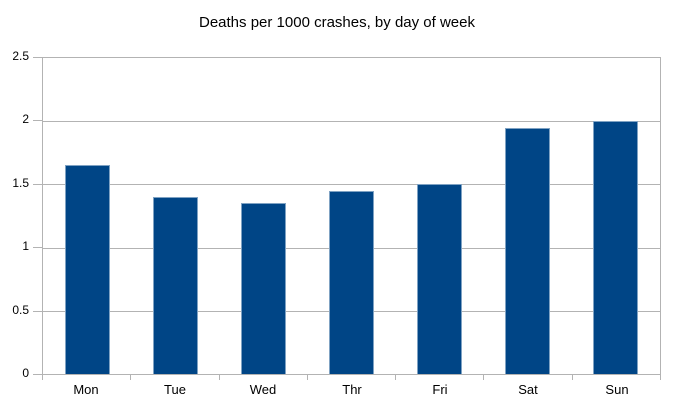 The width and height of the screenshot is (674, 409). Describe the element at coordinates (439, 279) in the screenshot. I see `bar-fri` at that location.